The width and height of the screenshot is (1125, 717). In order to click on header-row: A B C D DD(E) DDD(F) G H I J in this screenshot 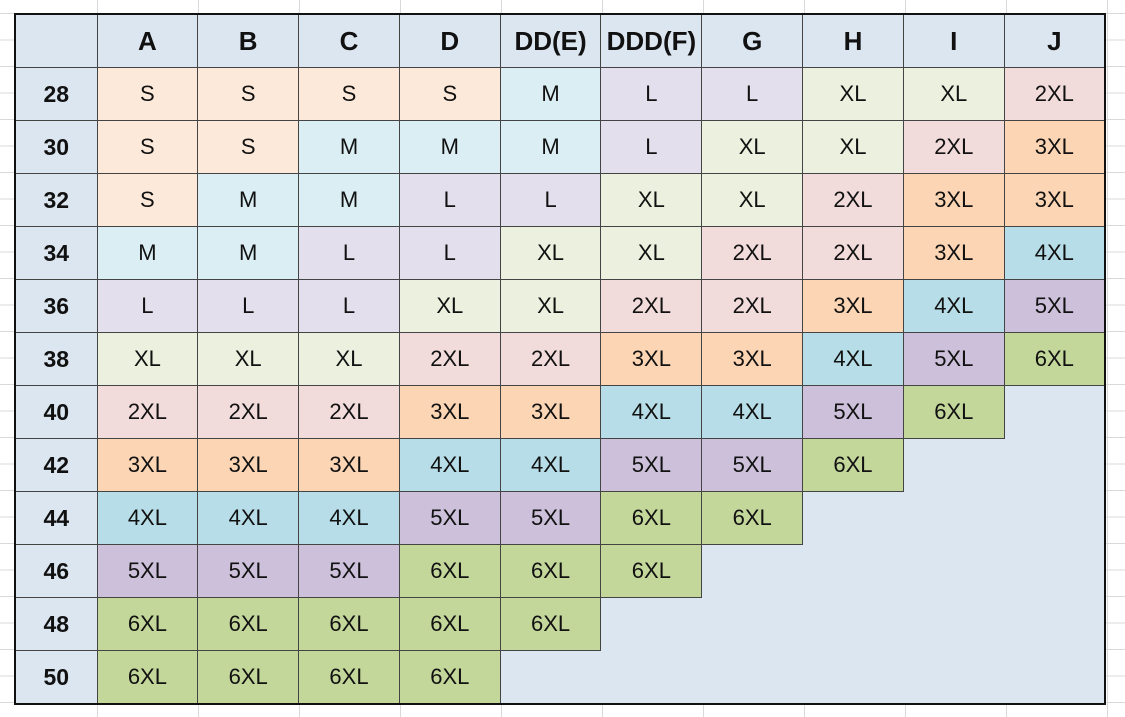, I will do `click(560, 40)`.